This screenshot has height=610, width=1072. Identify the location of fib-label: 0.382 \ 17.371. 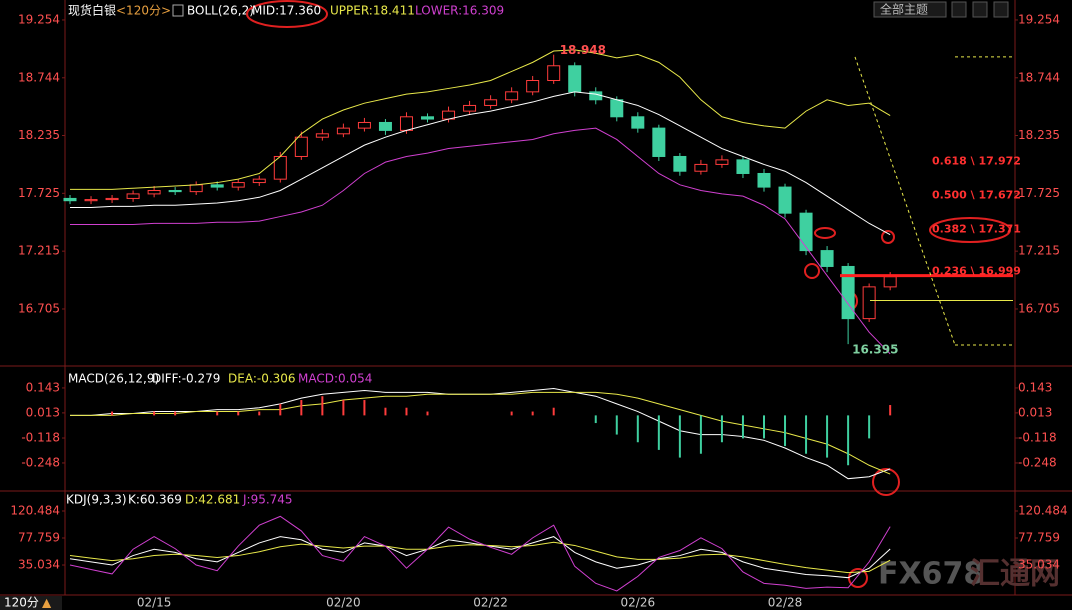
(976, 228).